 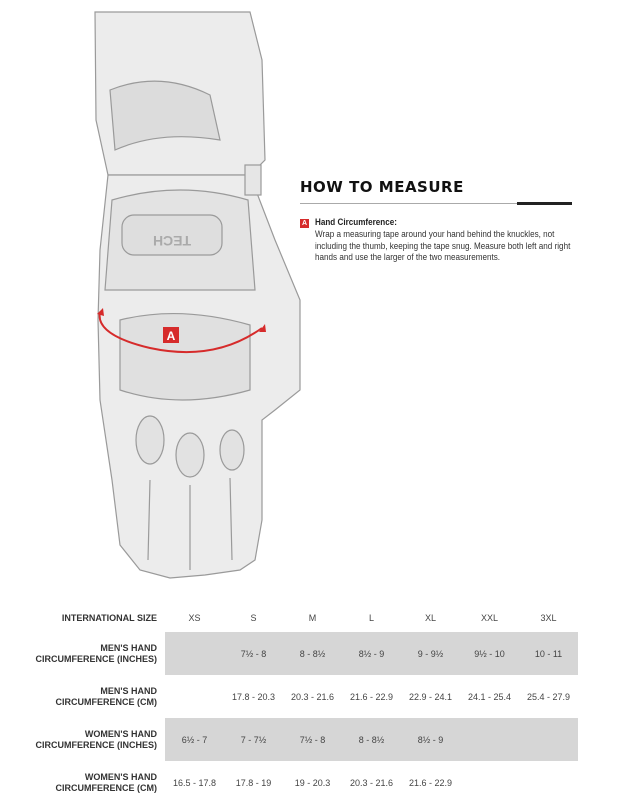 What do you see at coordinates (548, 653) in the screenshot?
I see `table-cell: 10 - 11` at bounding box center [548, 653].